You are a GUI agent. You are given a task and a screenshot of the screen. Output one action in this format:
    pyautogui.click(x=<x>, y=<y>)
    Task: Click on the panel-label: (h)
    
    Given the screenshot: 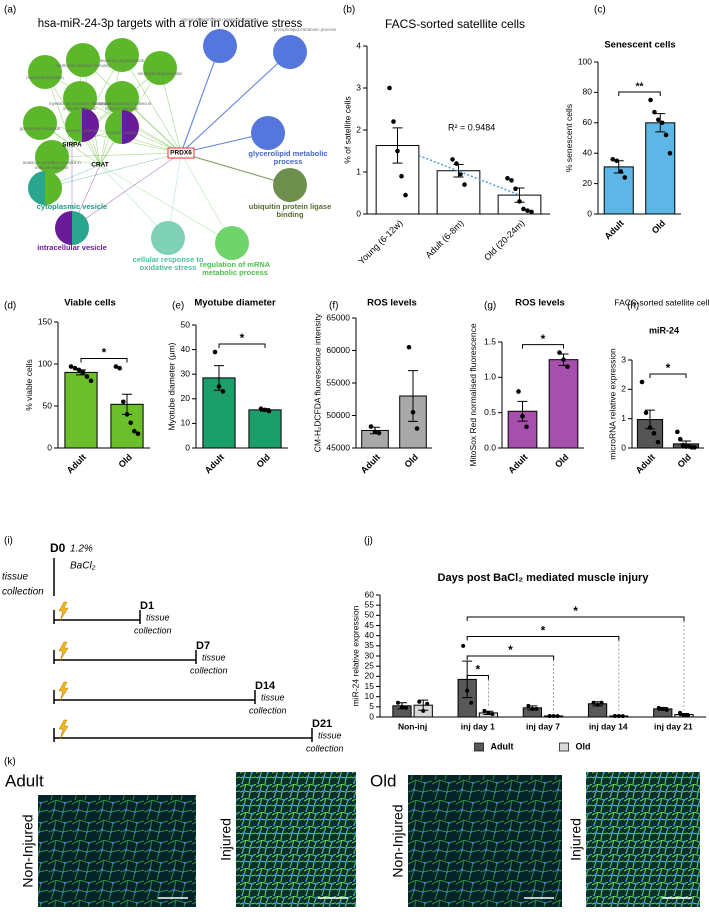 What is the action you would take?
    pyautogui.click(x=633, y=306)
    